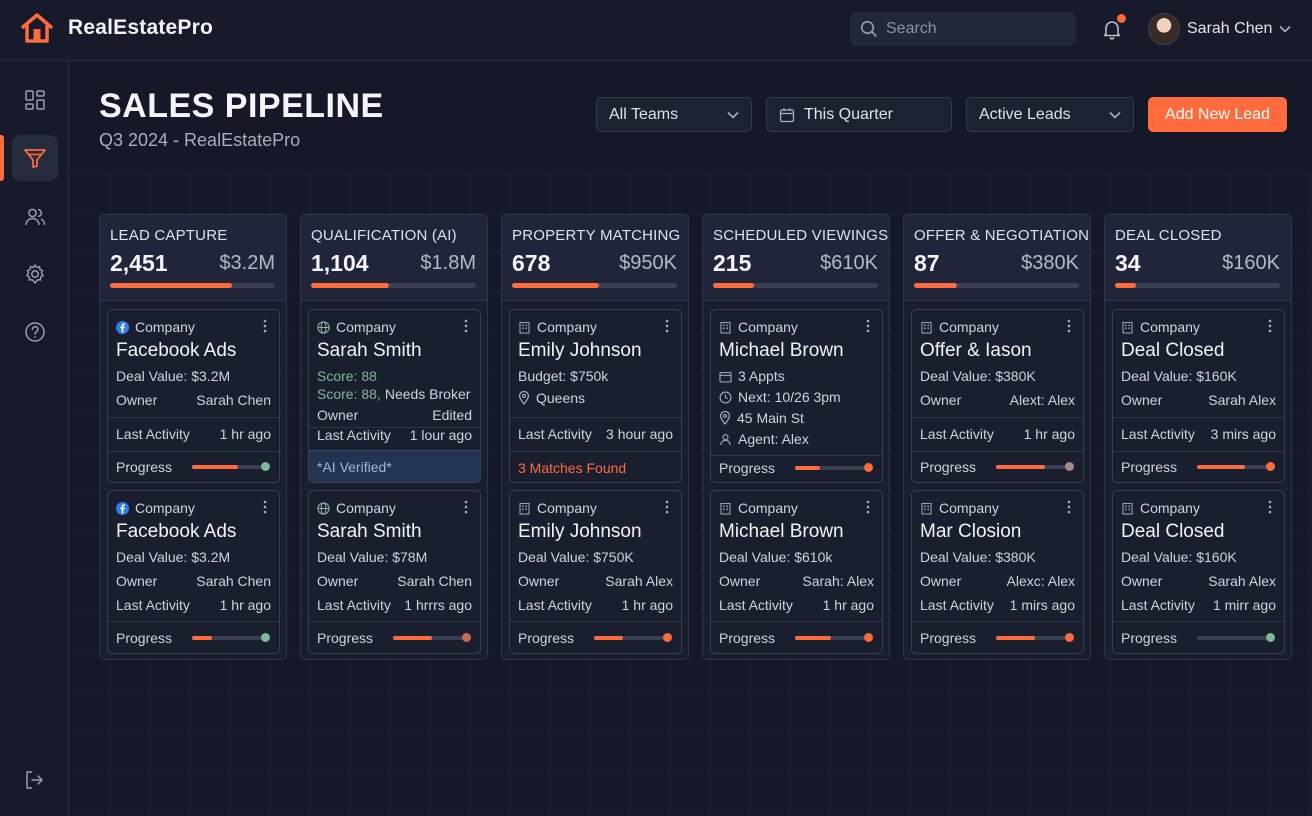 This screenshot has width=1312, height=816. I want to click on last-activity: Last Activity 1 mirs ago, so click(997, 605).